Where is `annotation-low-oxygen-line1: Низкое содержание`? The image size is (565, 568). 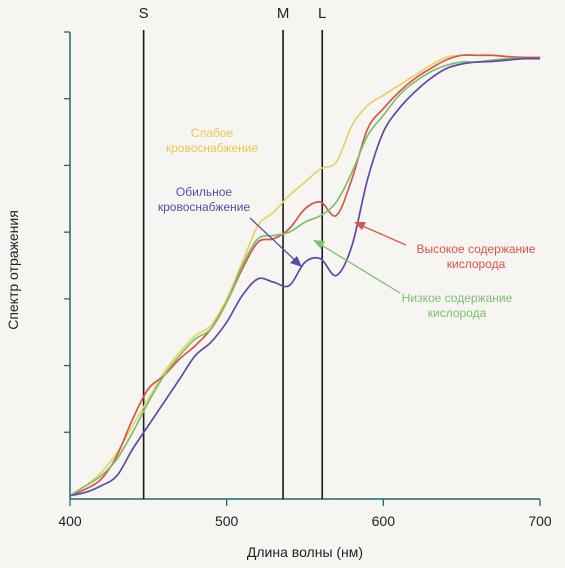 annotation-low-oxygen-line1: Низкое содержание is located at coordinates (457, 298).